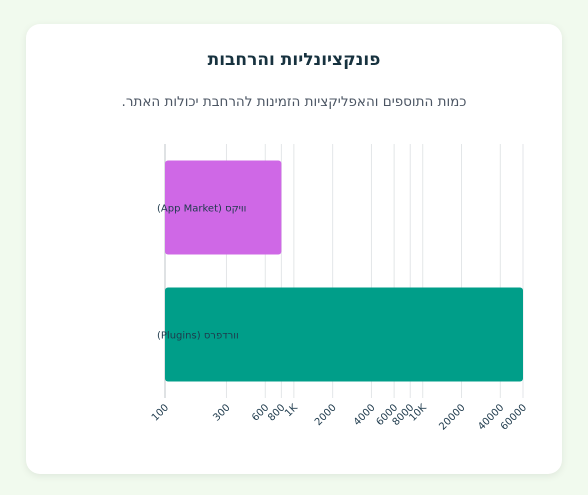 The width and height of the screenshot is (588, 495). Describe the element at coordinates (201, 209) in the screenshot. I see `category-label: וויקס (App Market)` at that location.